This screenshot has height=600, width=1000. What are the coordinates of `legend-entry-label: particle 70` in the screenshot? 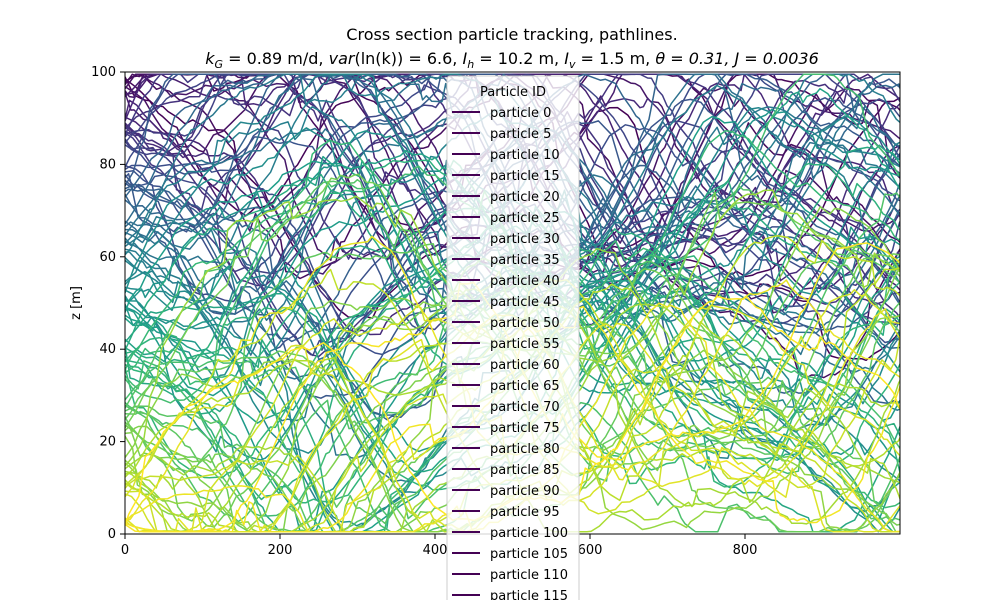 It's located at (525, 407).